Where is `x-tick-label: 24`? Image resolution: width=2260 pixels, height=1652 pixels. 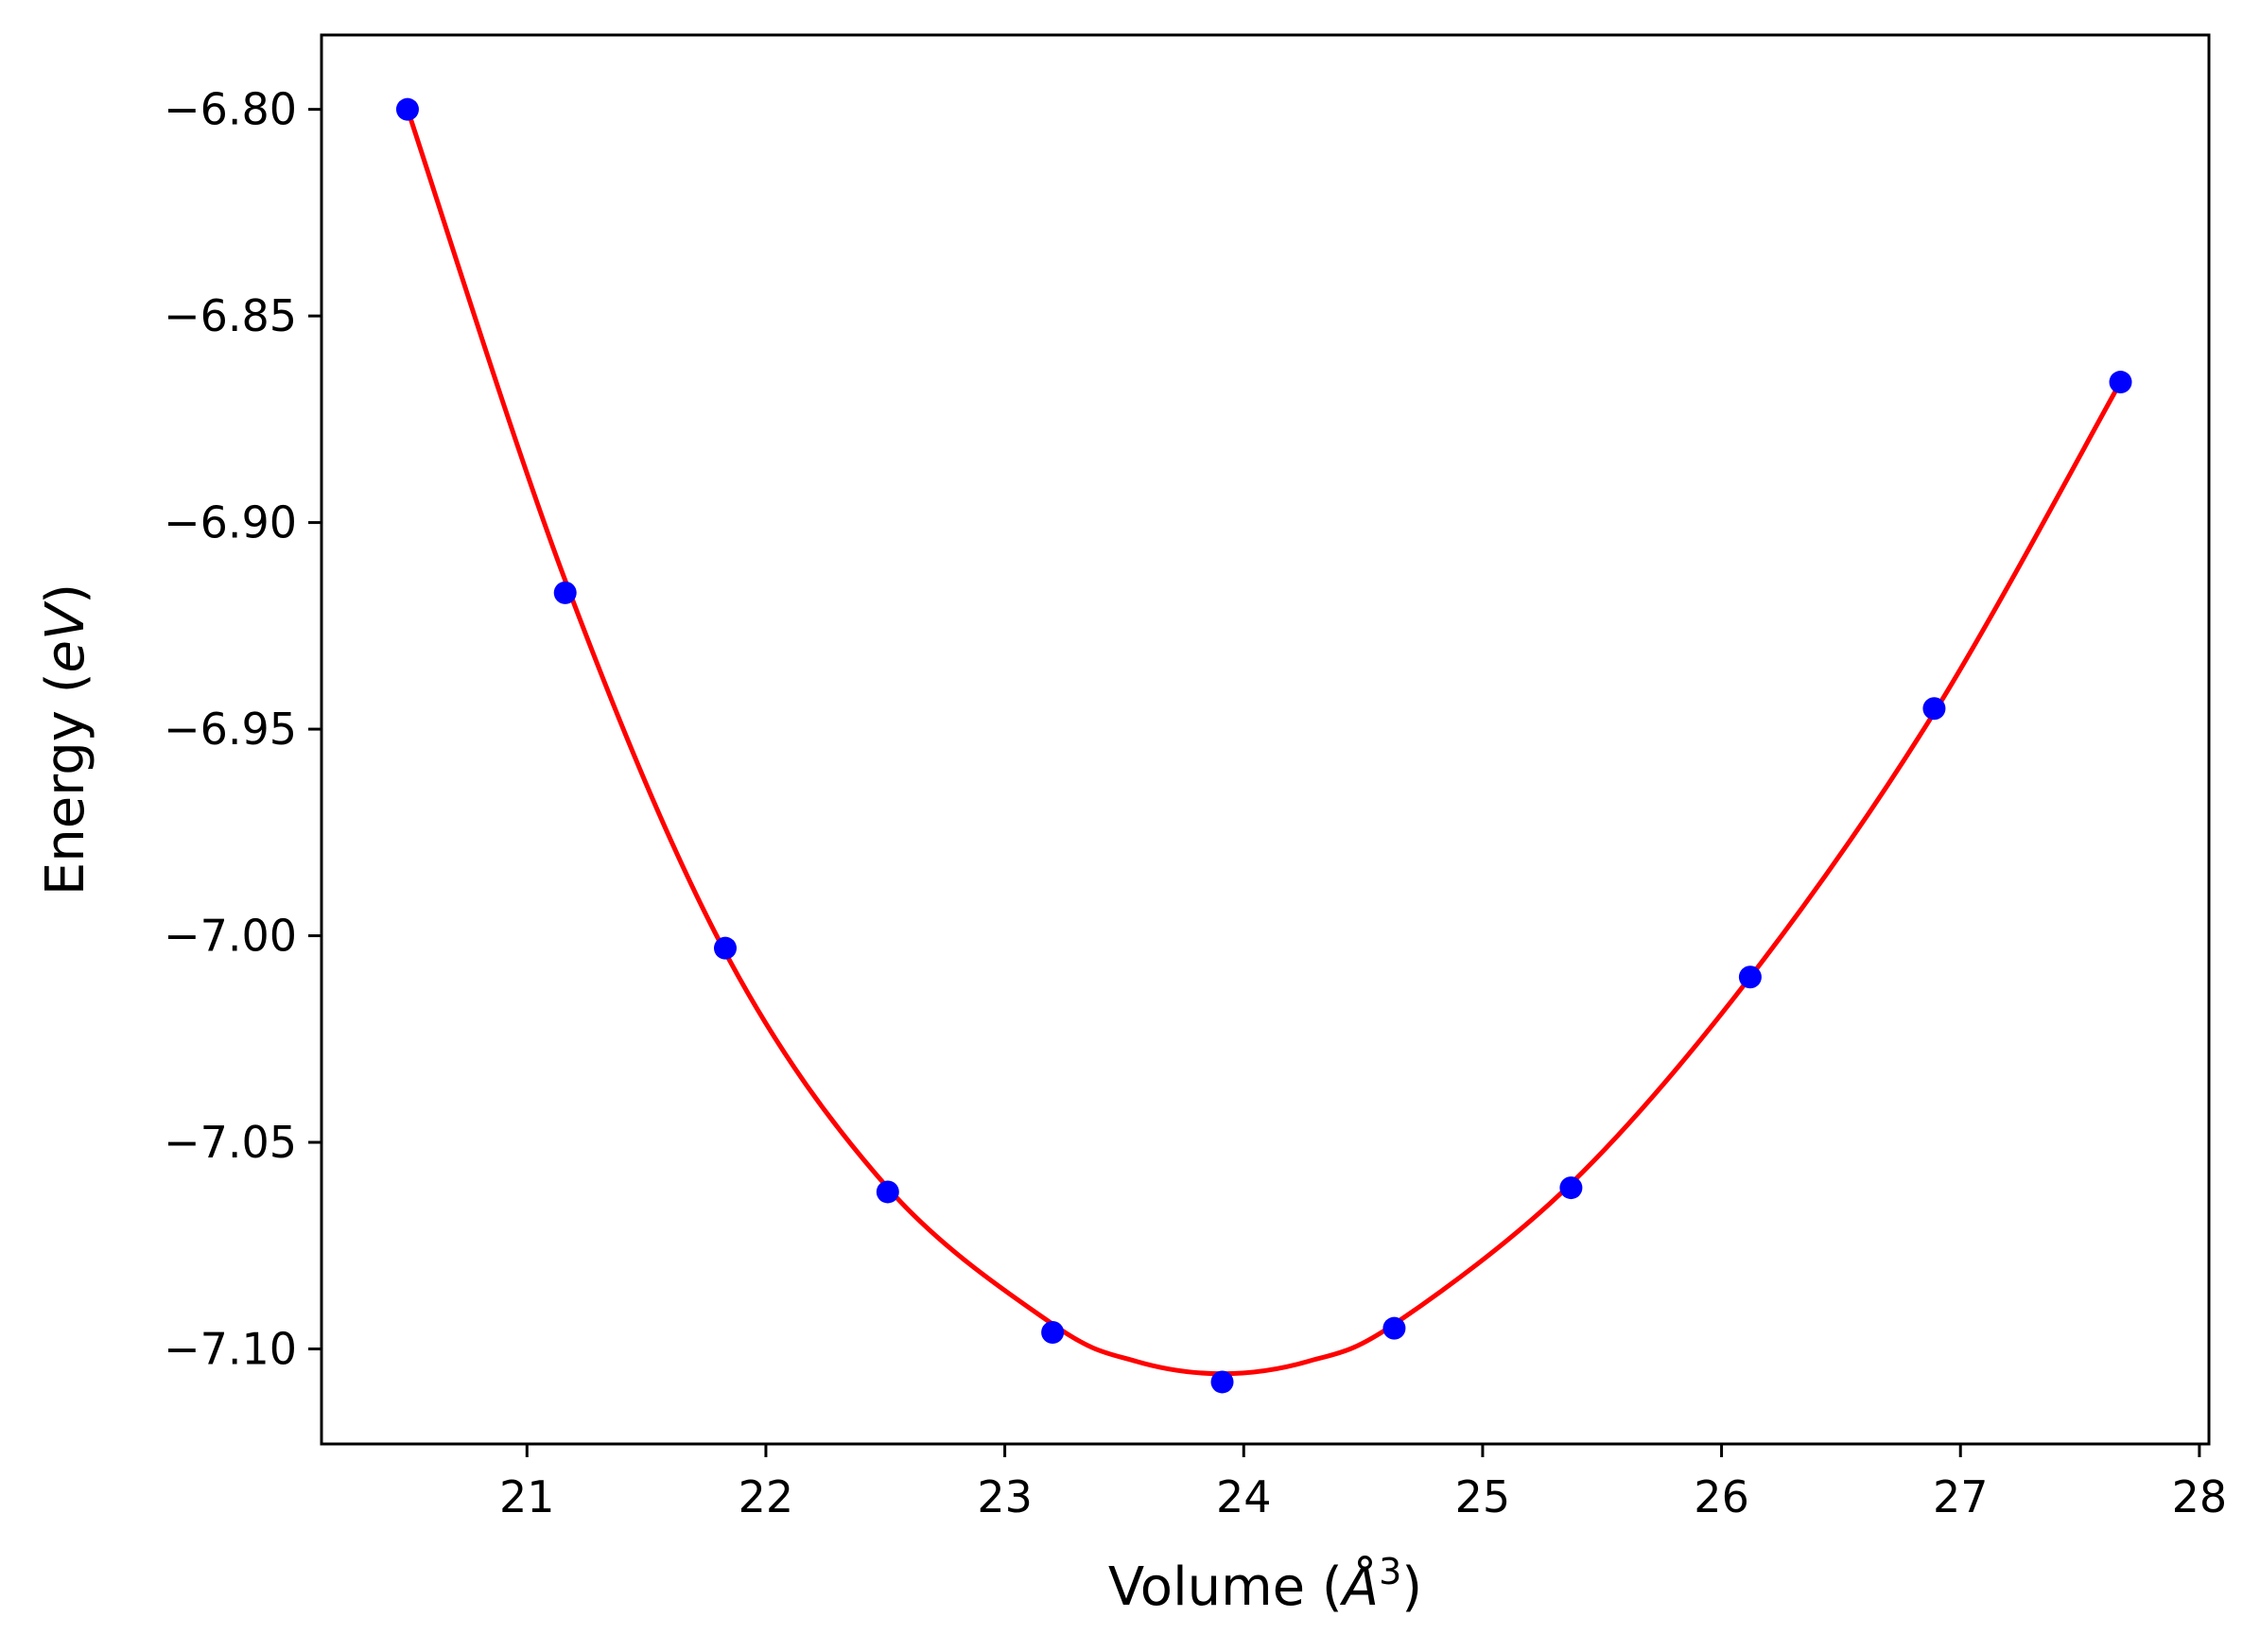 x-tick-label: 24 is located at coordinates (1244, 1496).